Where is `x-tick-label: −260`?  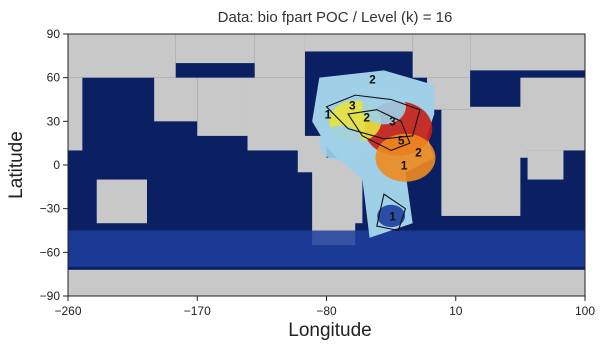 x-tick-label: −260 is located at coordinates (67, 311).